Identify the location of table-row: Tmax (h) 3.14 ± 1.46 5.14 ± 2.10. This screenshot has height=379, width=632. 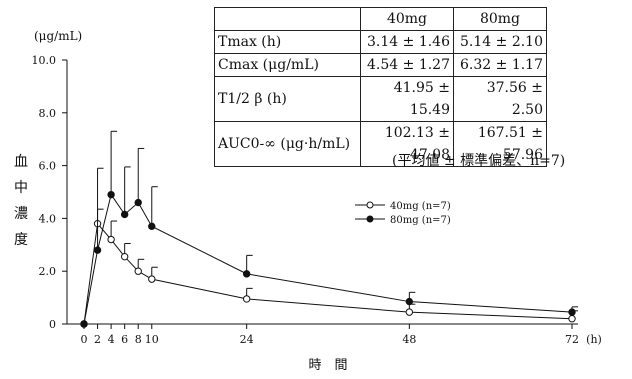
(380, 42).